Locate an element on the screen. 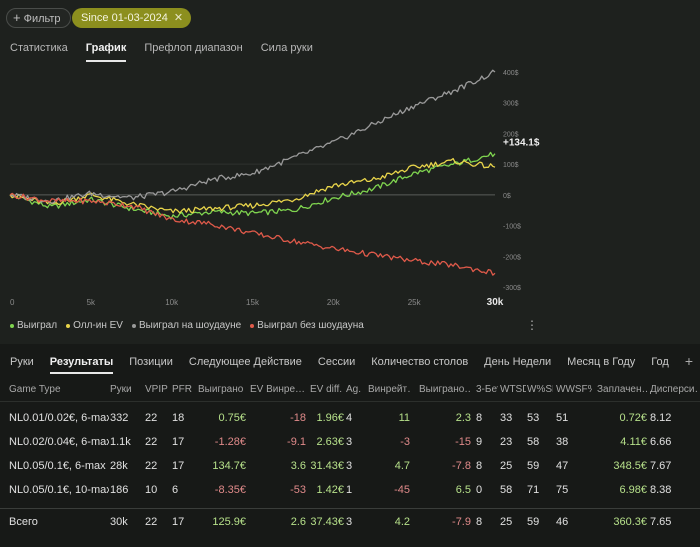 The height and width of the screenshot is (547, 700). table-cell: 3.6 is located at coordinates (298, 466).